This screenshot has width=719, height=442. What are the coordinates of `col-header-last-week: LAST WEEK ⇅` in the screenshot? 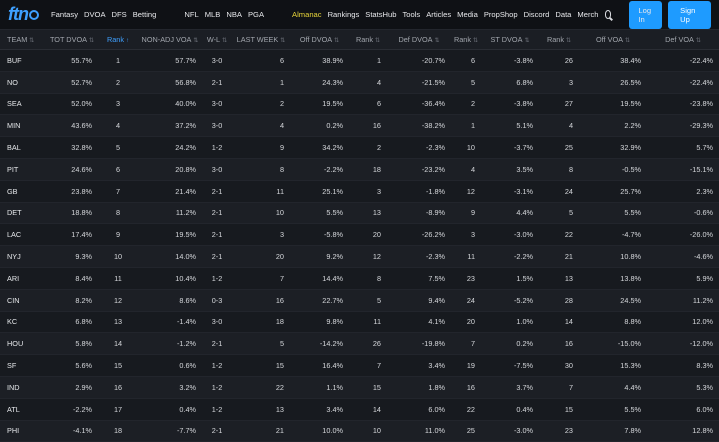 It's located at (261, 40).